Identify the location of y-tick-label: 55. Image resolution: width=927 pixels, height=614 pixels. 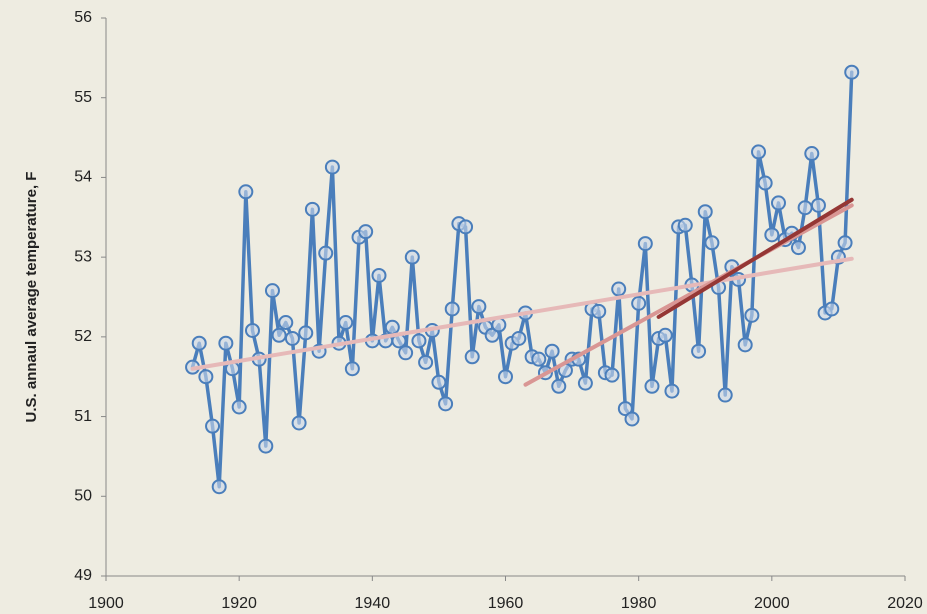
(83, 97).